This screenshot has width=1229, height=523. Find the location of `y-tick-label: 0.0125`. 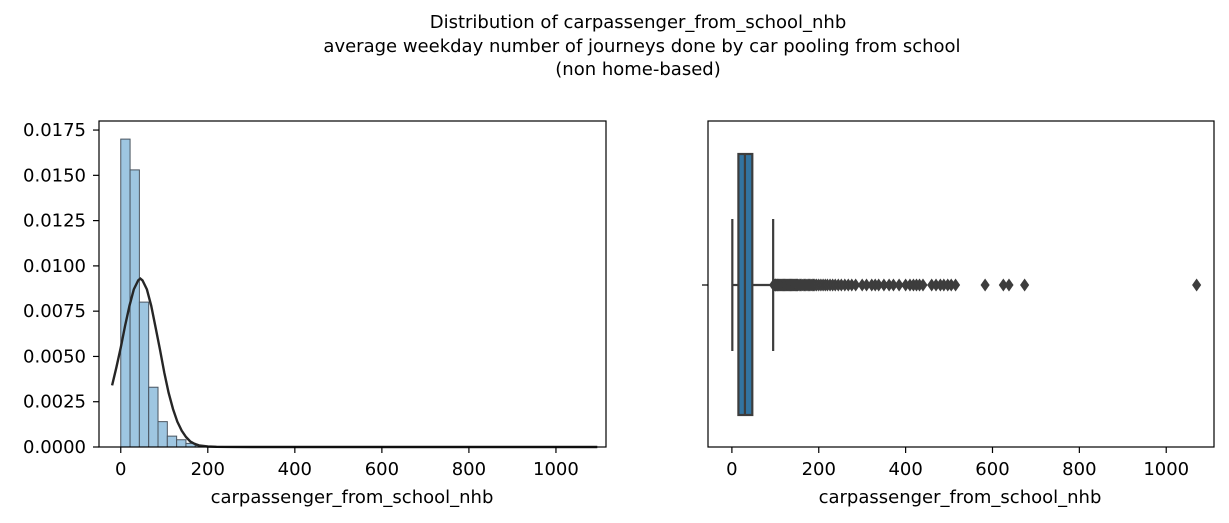

y-tick-label: 0.0125 is located at coordinates (54, 221).